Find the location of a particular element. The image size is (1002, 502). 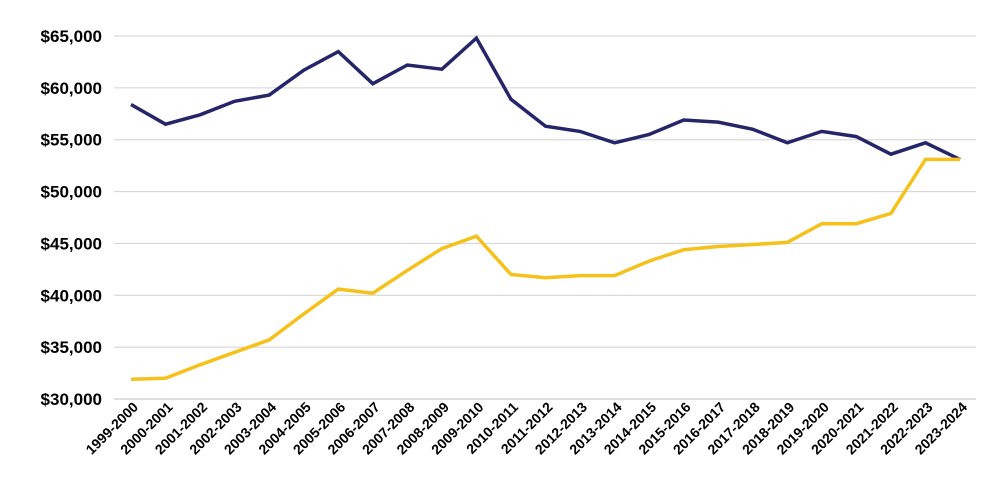

y-tick-label: $40,000 is located at coordinates (71, 295).